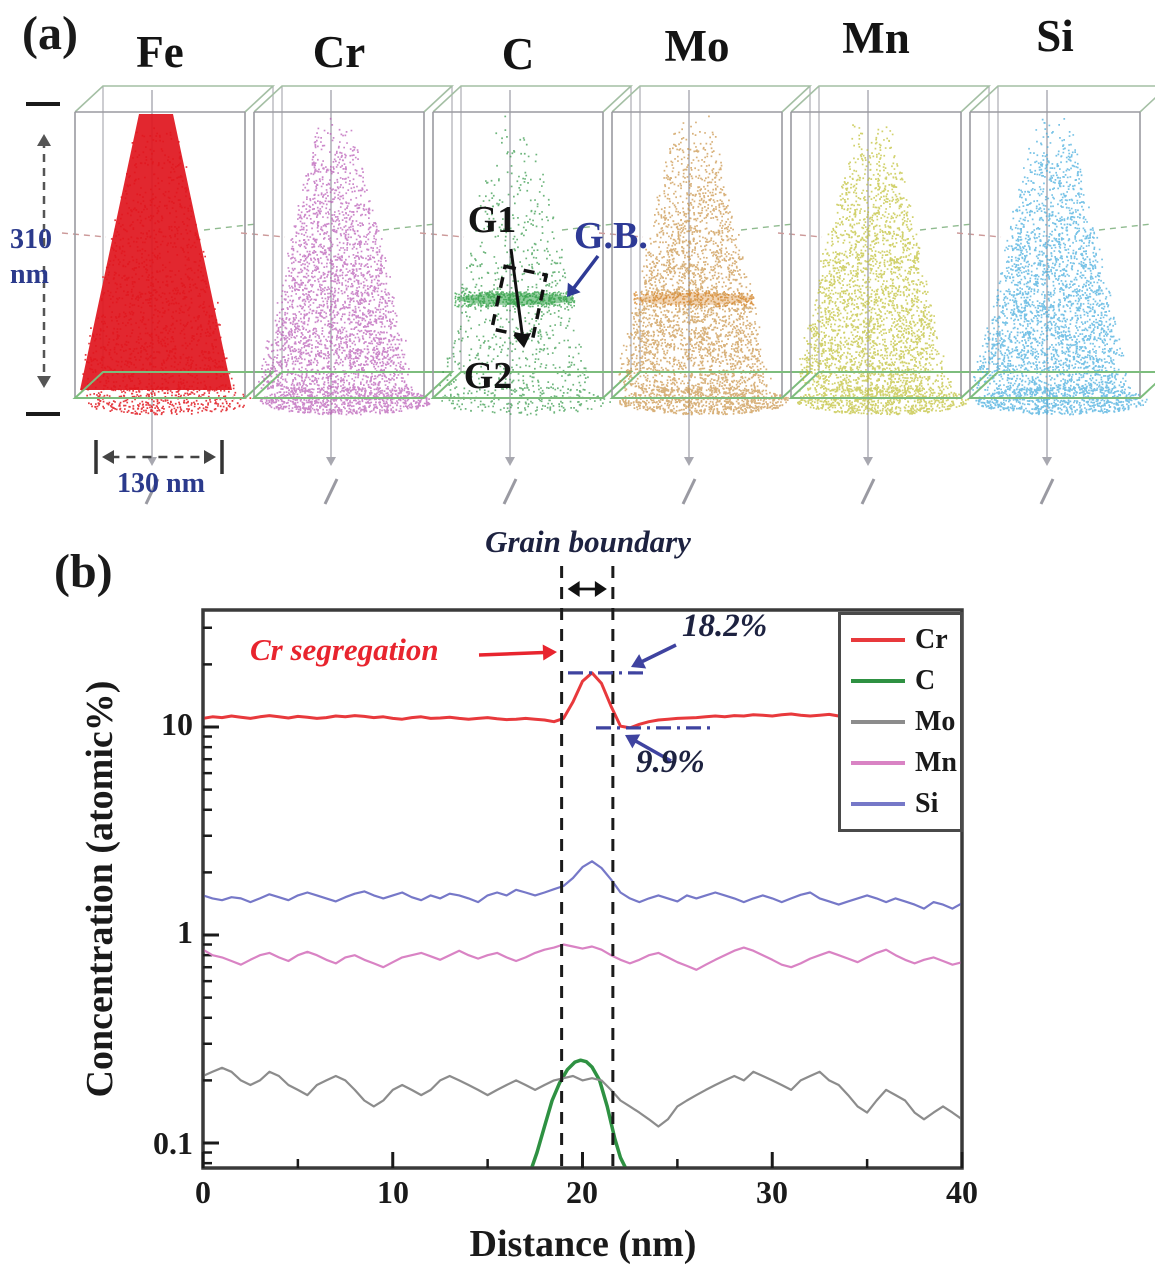  I want to click on grain-2-label: G2, so click(488, 376).